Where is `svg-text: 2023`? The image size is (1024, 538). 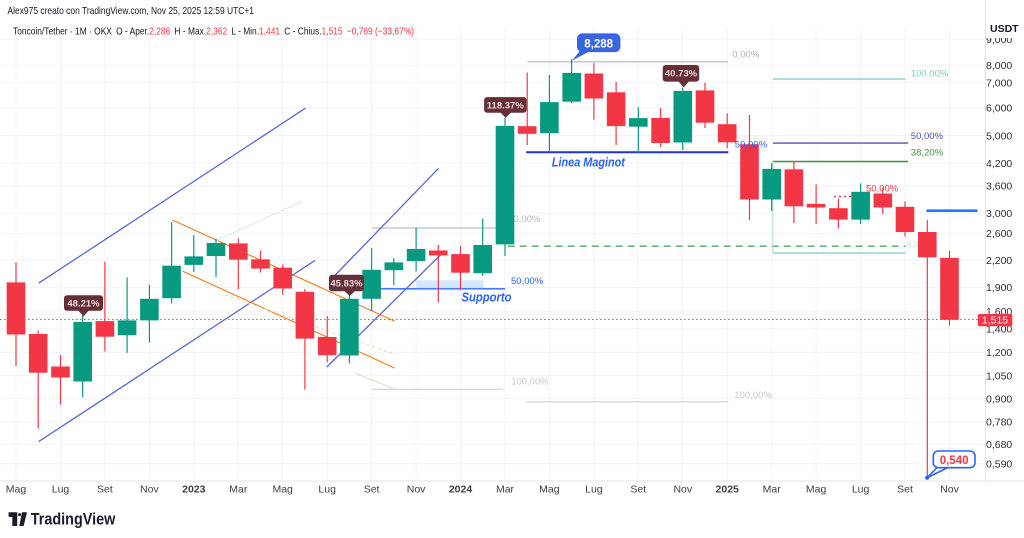
svg-text: 2023 is located at coordinates (194, 490).